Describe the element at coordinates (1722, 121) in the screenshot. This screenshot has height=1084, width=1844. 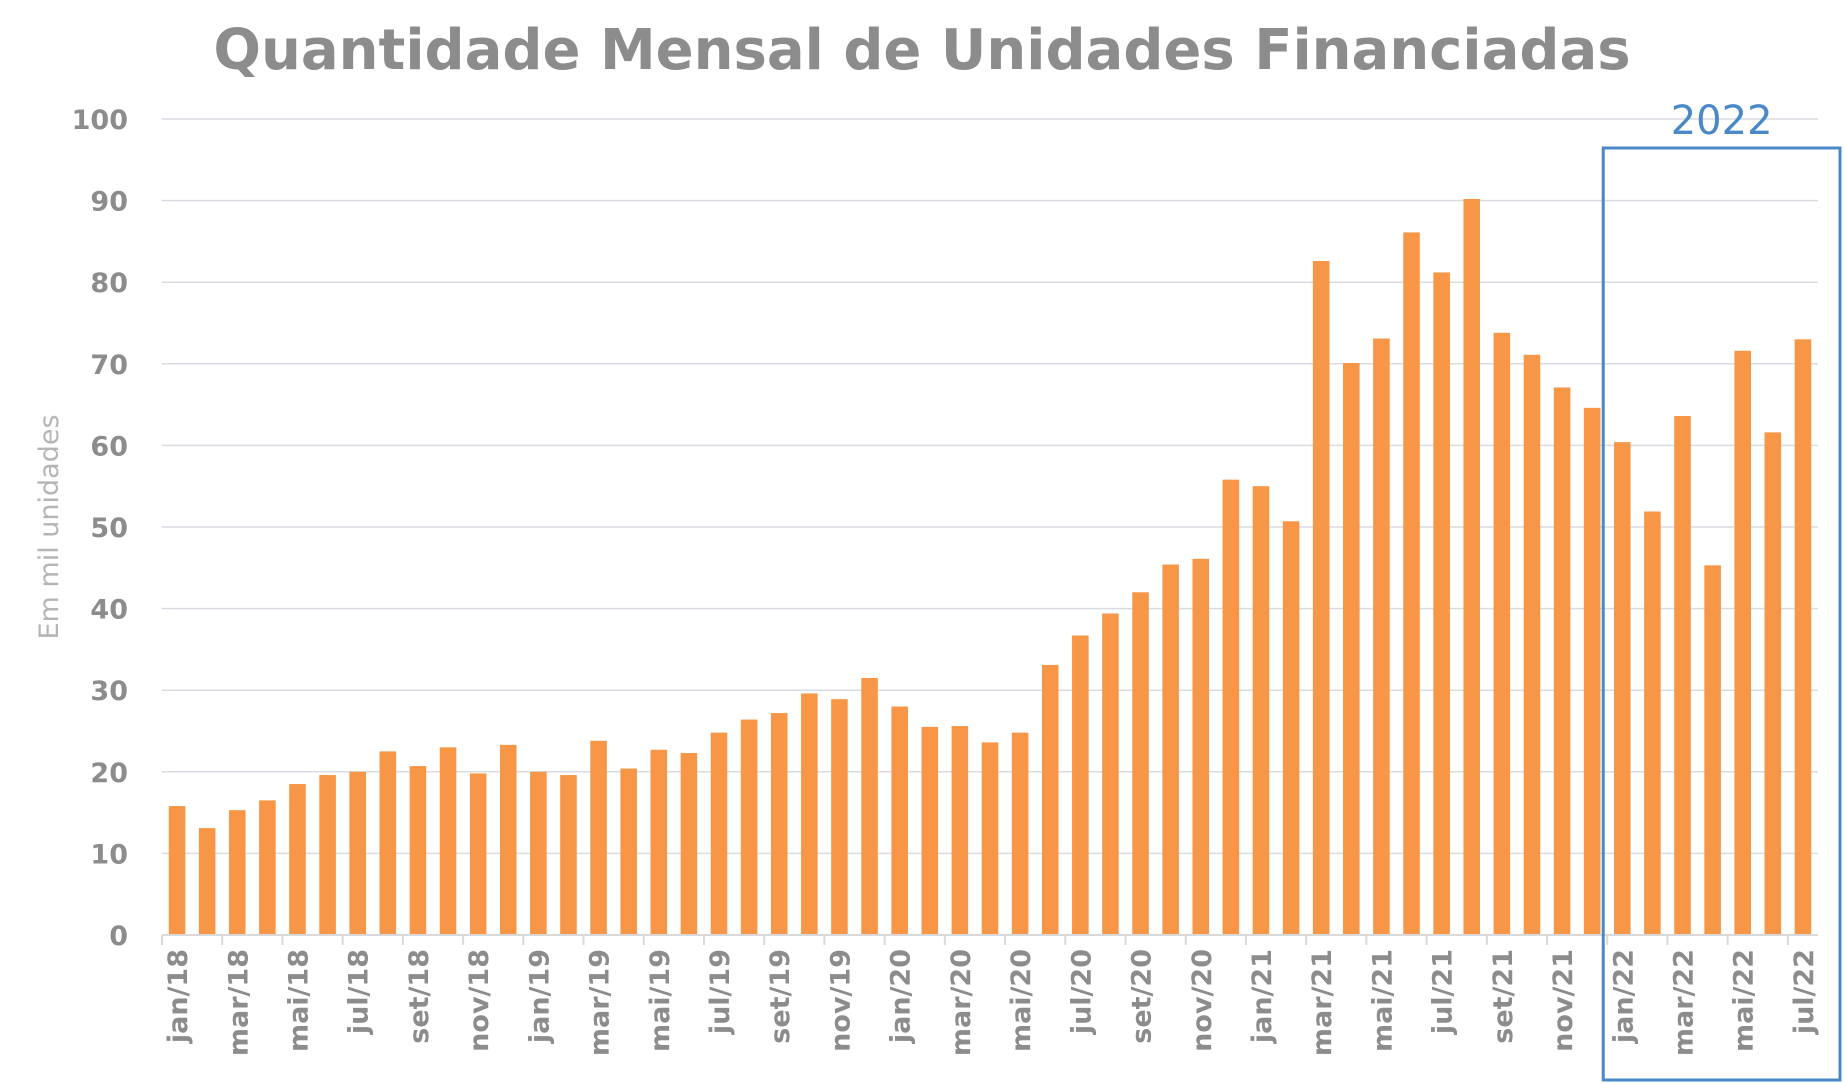
I see `highlight-label: 2022` at that location.